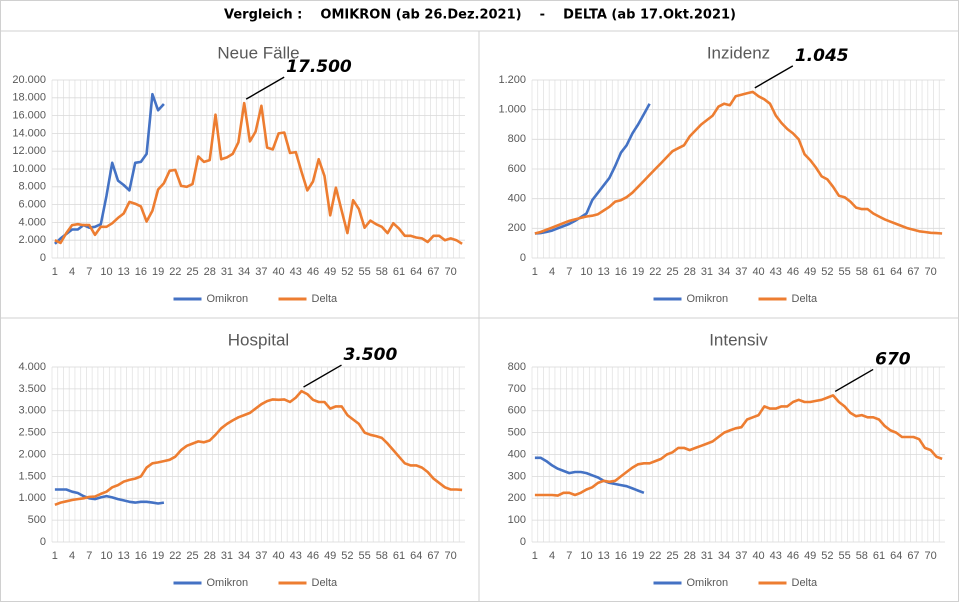 This screenshot has height=602, width=959. Describe the element at coordinates (258, 52) in the screenshot. I see `chart-title: Neue Fälle` at that location.